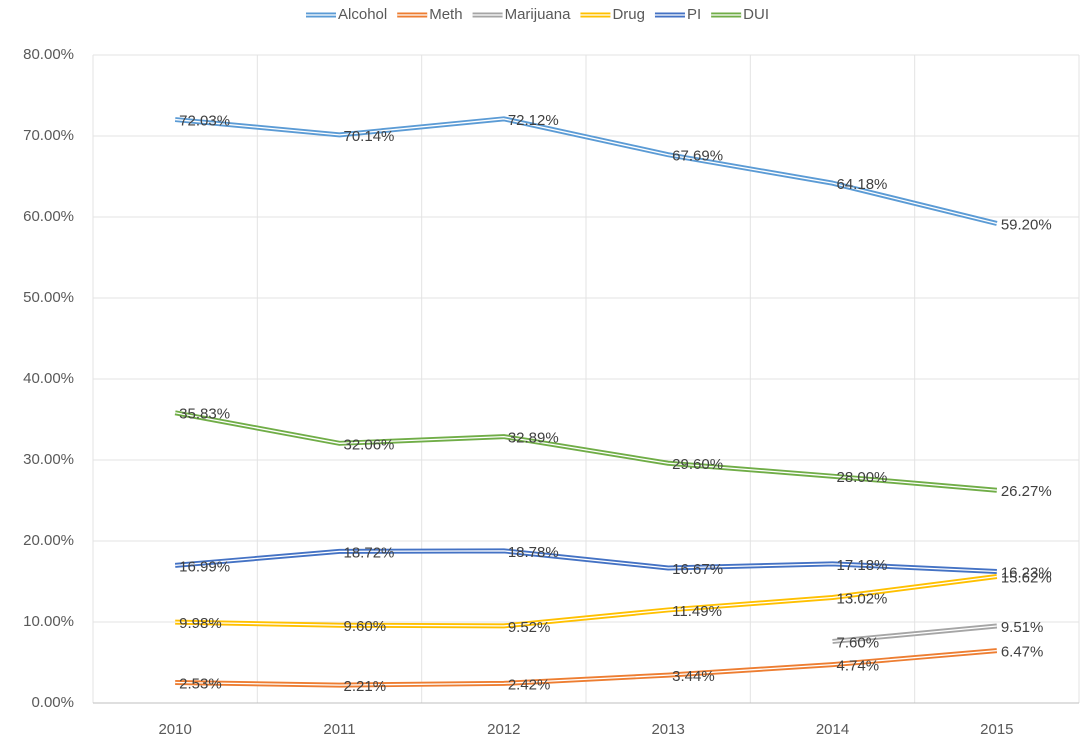 The width and height of the screenshot is (1085, 744). I want to click on data-label: 9.60%, so click(365, 626).